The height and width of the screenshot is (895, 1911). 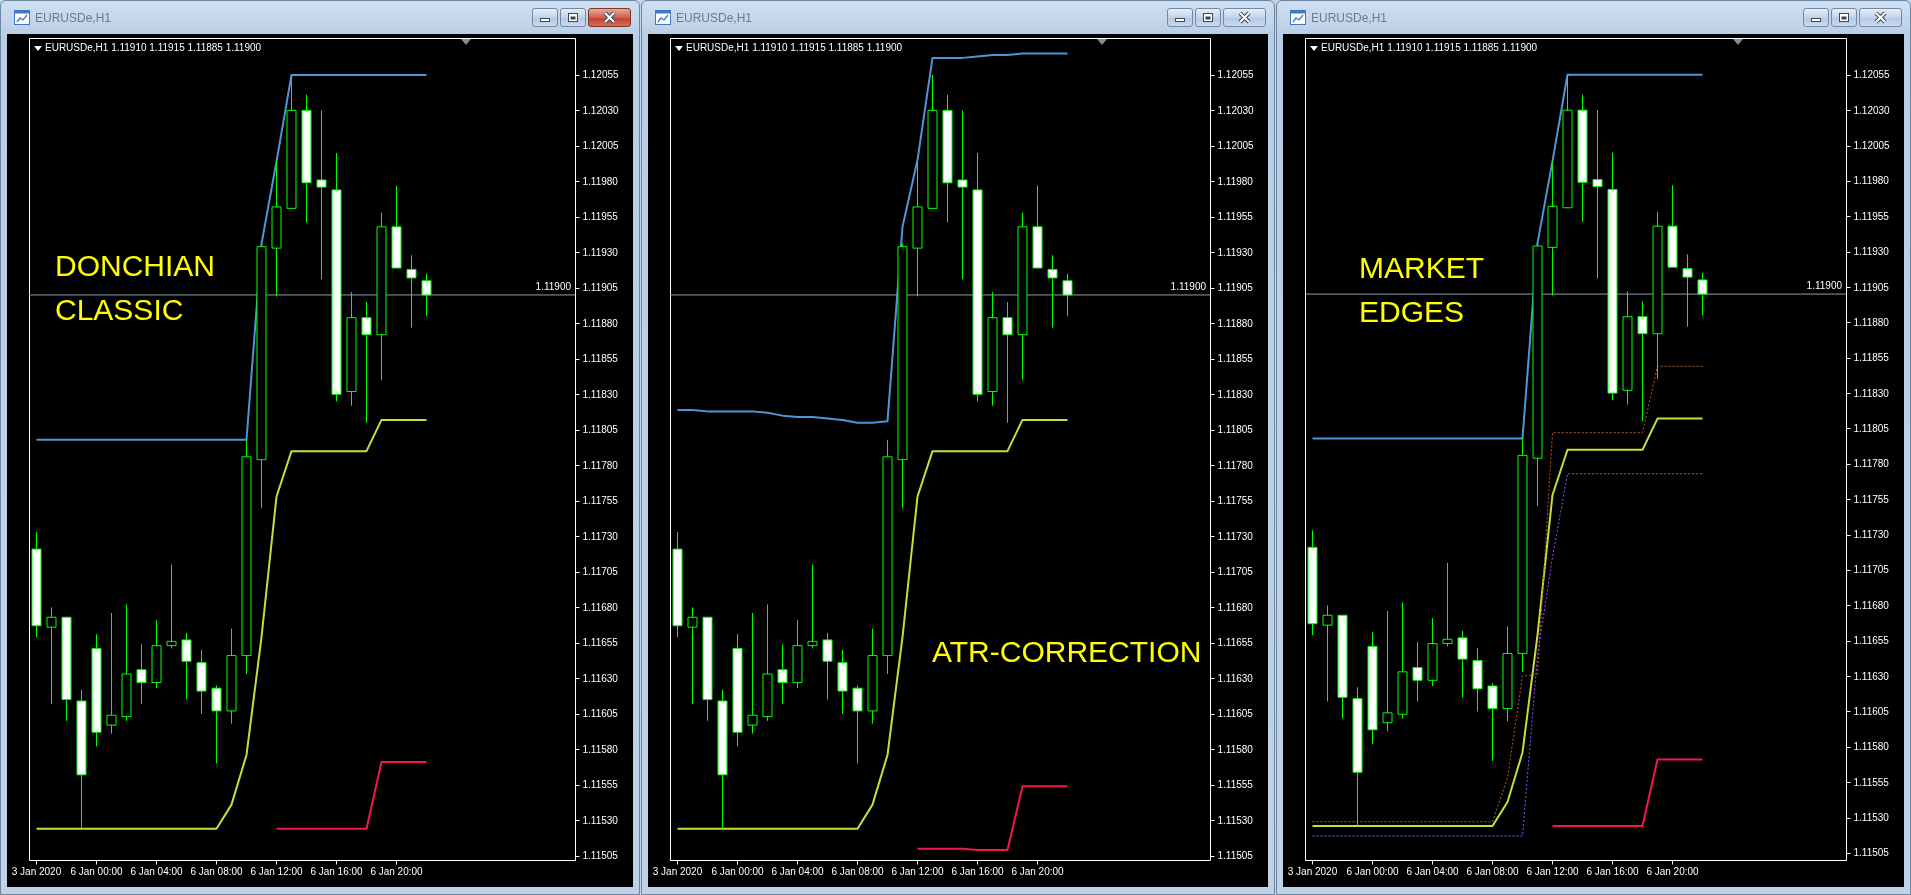 What do you see at coordinates (1236, 75) in the screenshot?
I see `y-tick-label: 1.12055` at bounding box center [1236, 75].